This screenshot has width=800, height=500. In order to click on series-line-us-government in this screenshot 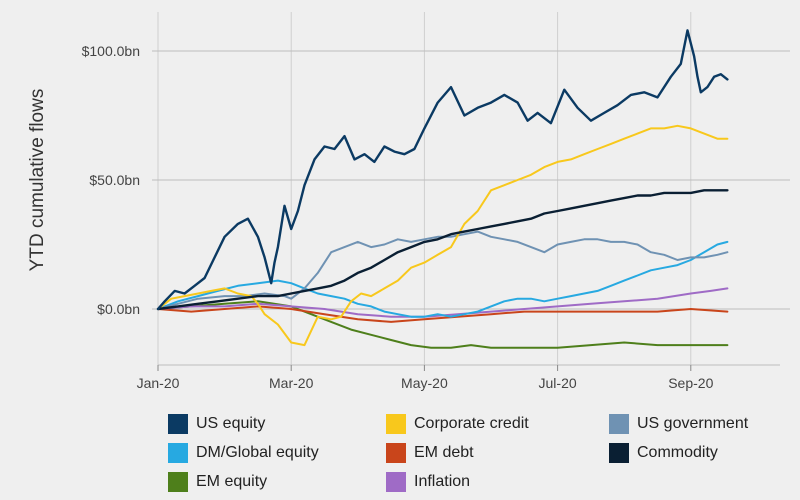, I will do `click(443, 270)`.